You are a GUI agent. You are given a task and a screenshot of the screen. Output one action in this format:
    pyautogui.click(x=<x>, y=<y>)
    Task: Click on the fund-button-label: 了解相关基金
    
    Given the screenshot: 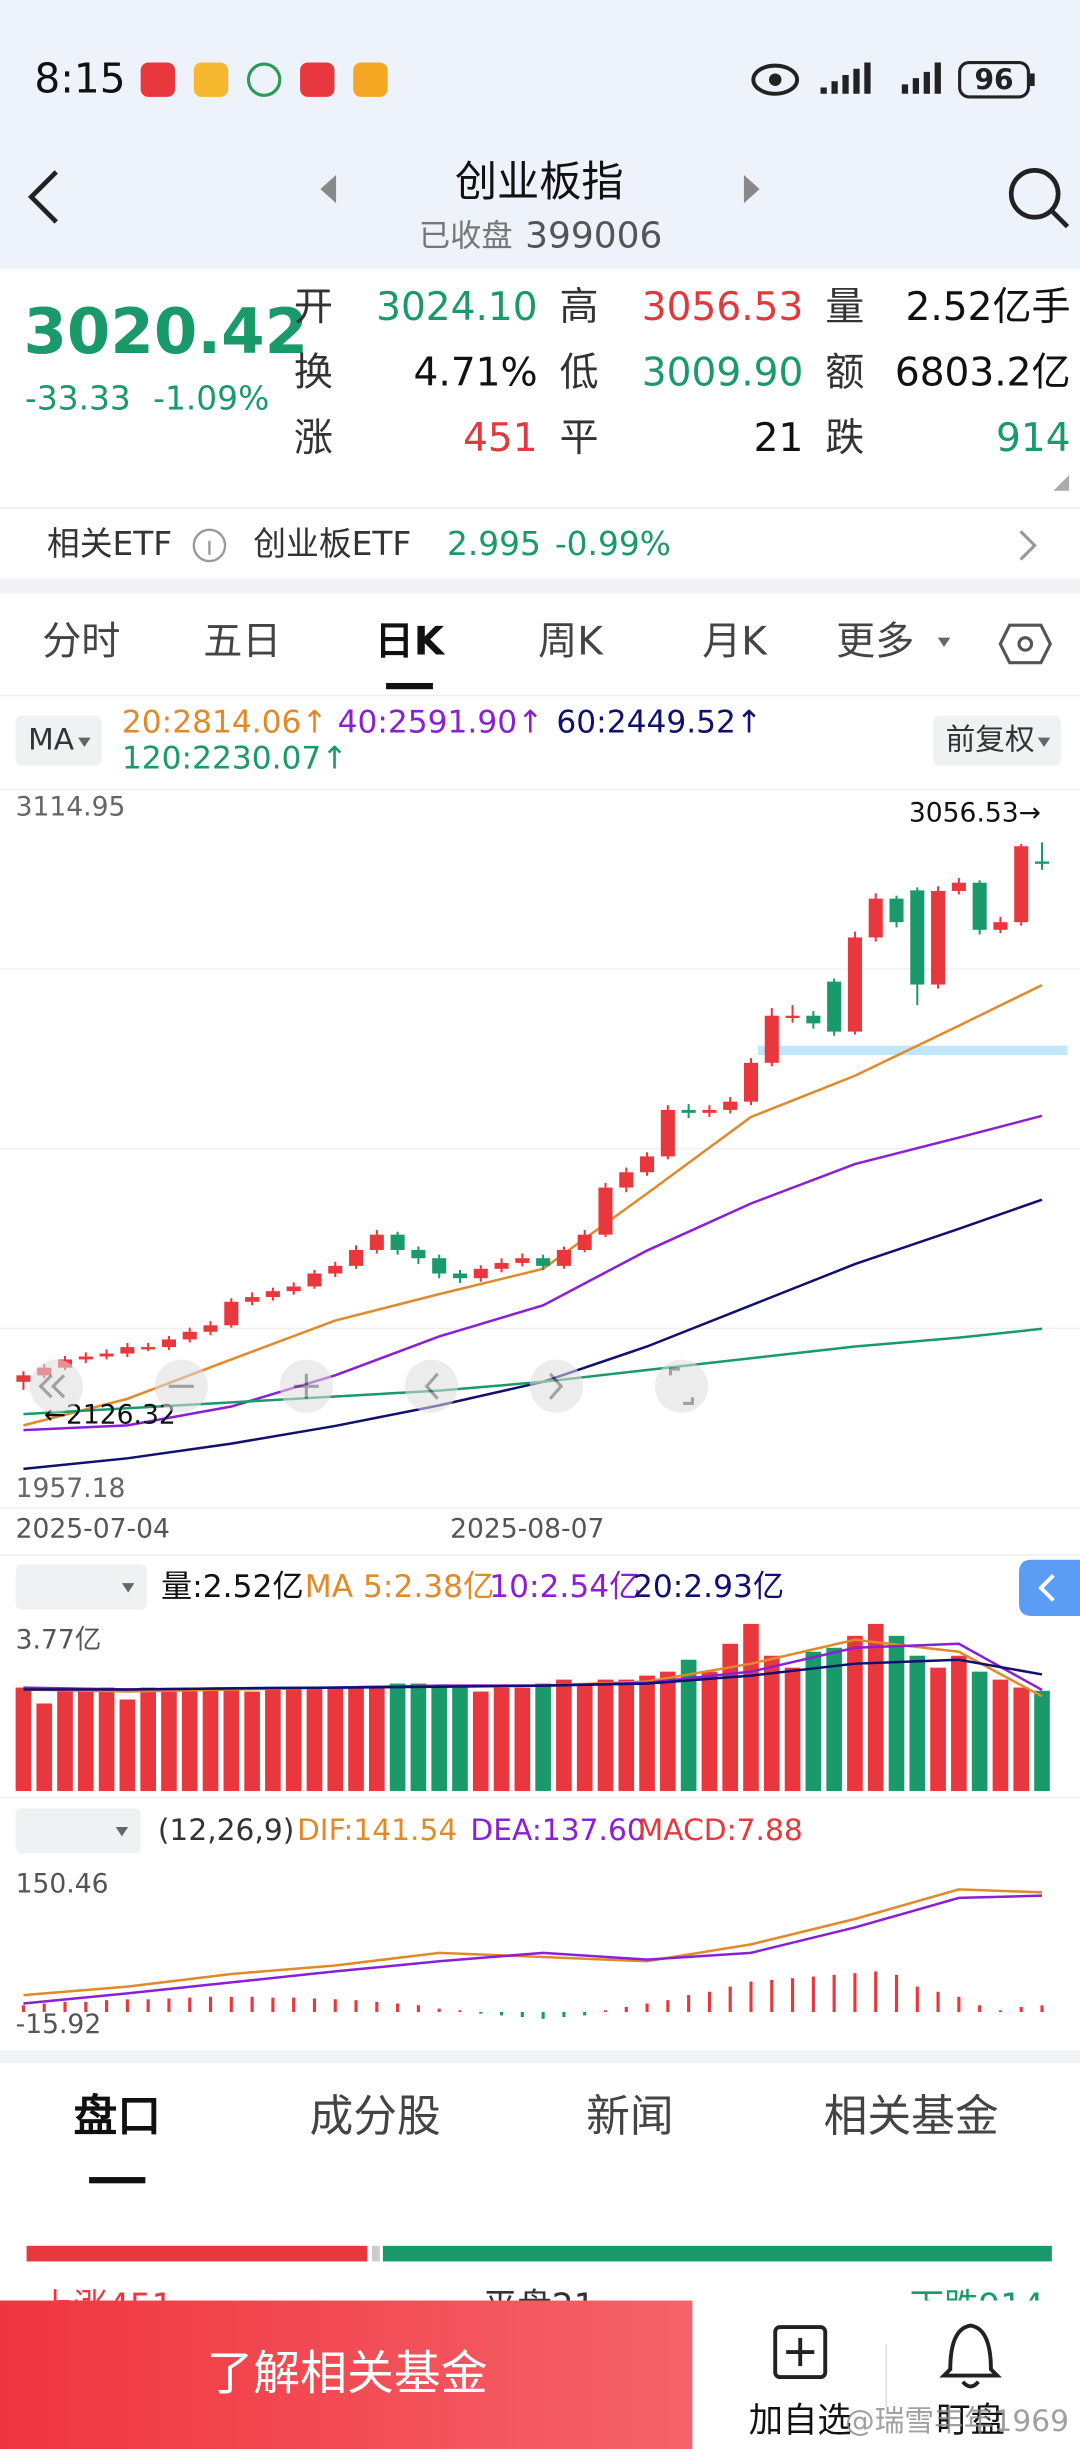 What is the action you would take?
    pyautogui.click(x=346, y=2374)
    